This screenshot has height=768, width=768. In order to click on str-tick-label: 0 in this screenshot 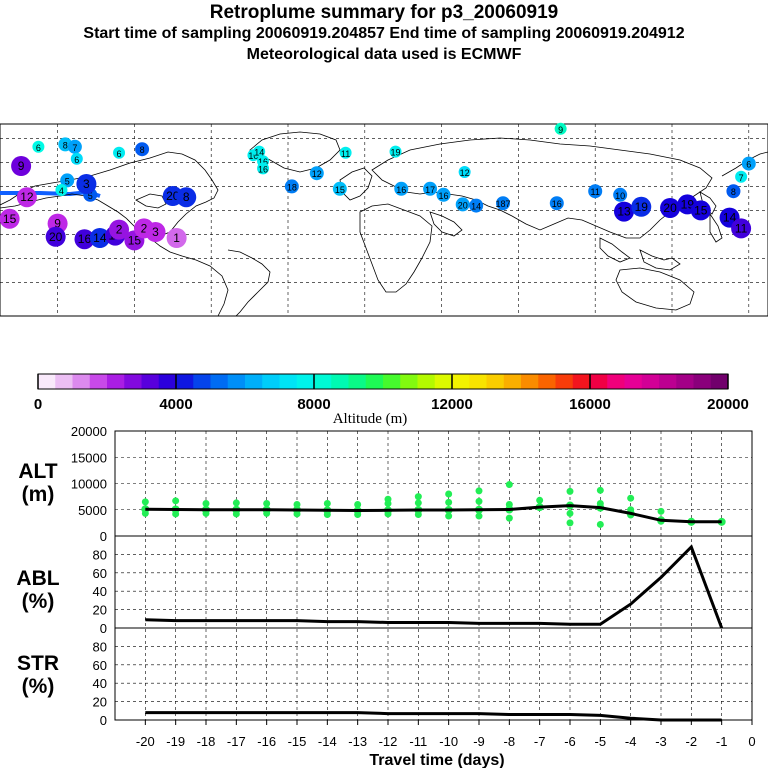, I will do `click(103, 720)`.